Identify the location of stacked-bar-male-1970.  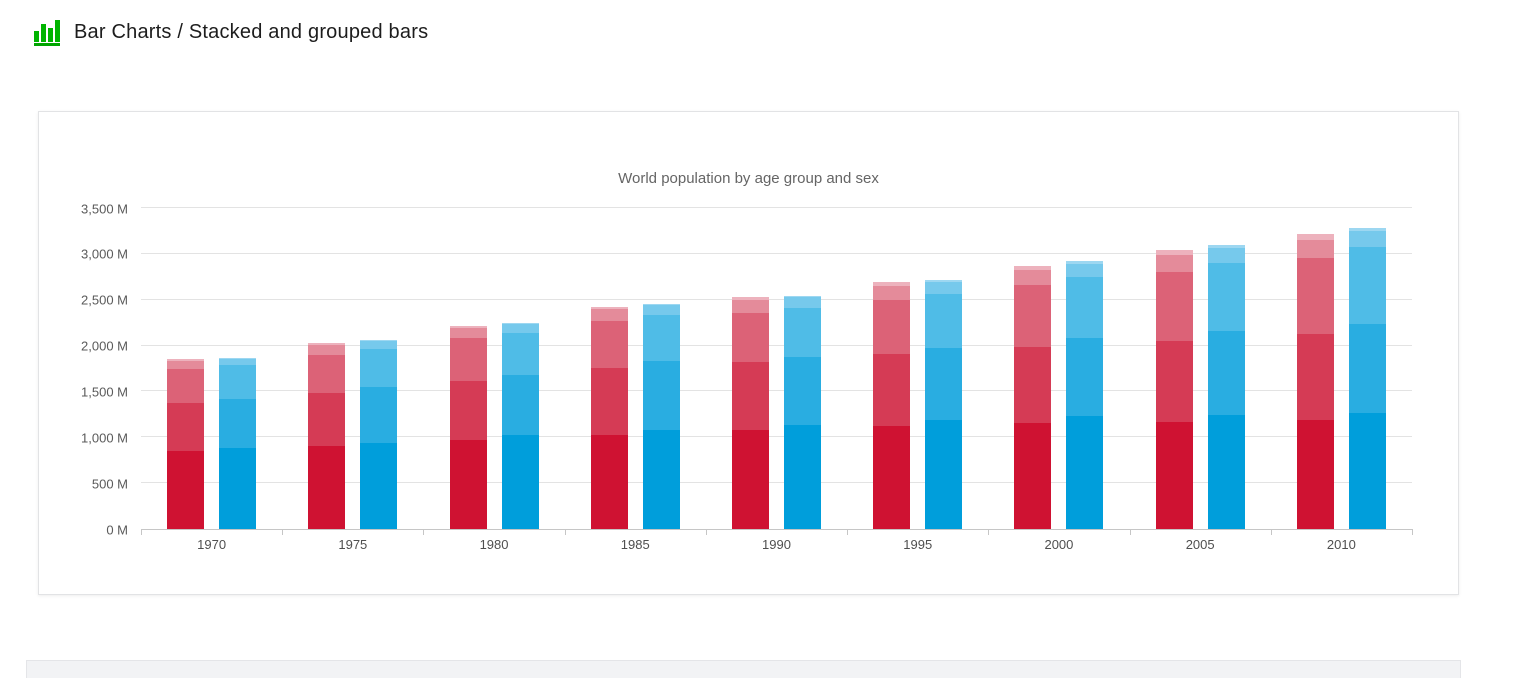
(238, 443).